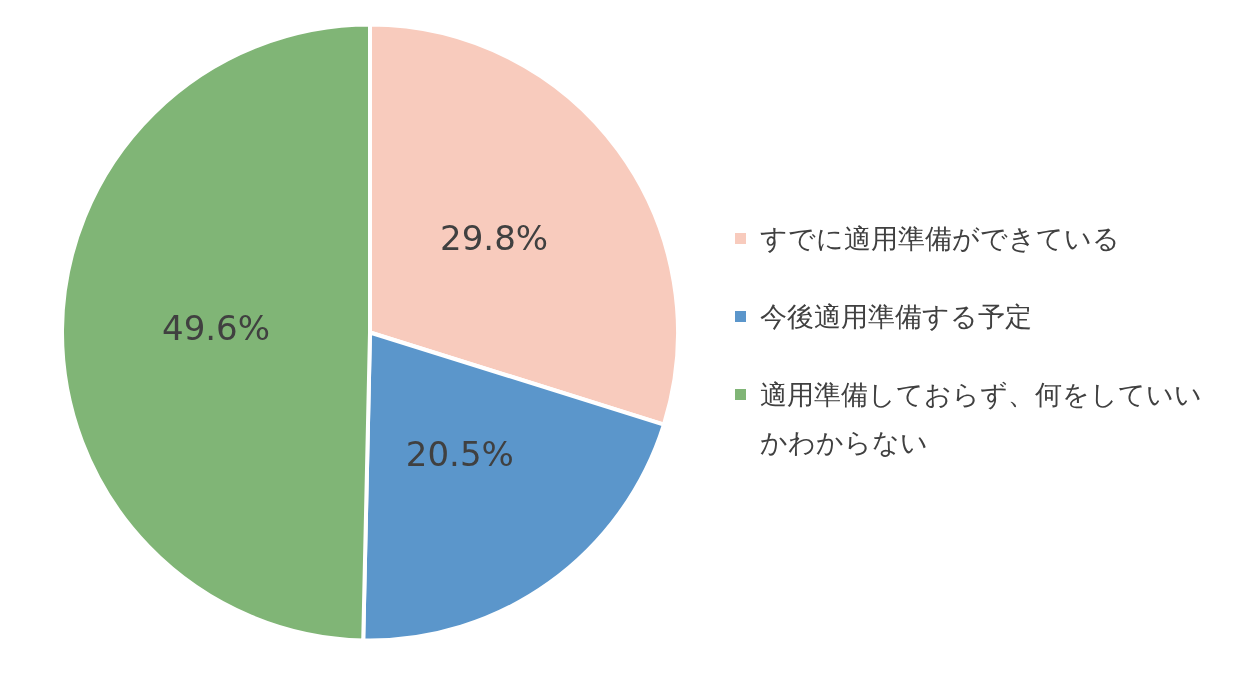 The image size is (1240, 673). What do you see at coordinates (981, 419) in the screenshot?
I see `legend-label: 適用準備しておらず、何をしていいかわからない` at bounding box center [981, 419].